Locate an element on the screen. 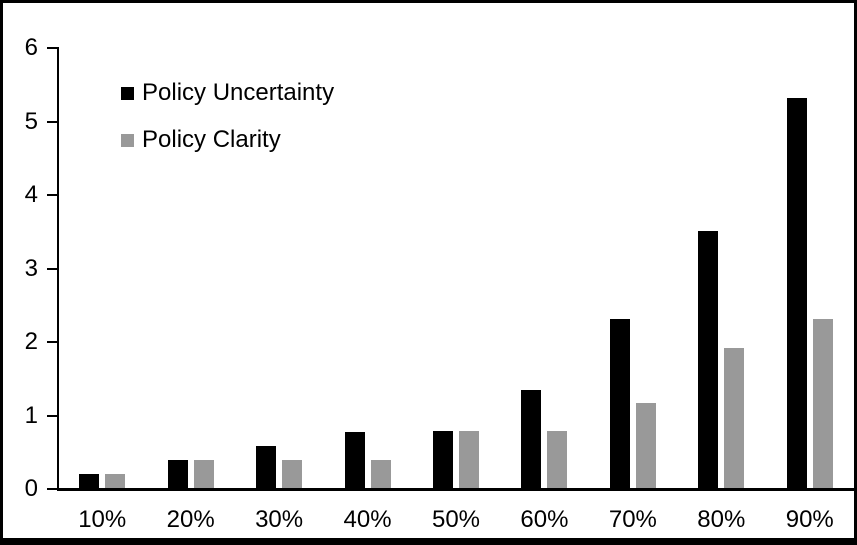 This screenshot has height=545, width=857. figure-border-left is located at coordinates (1, 272).